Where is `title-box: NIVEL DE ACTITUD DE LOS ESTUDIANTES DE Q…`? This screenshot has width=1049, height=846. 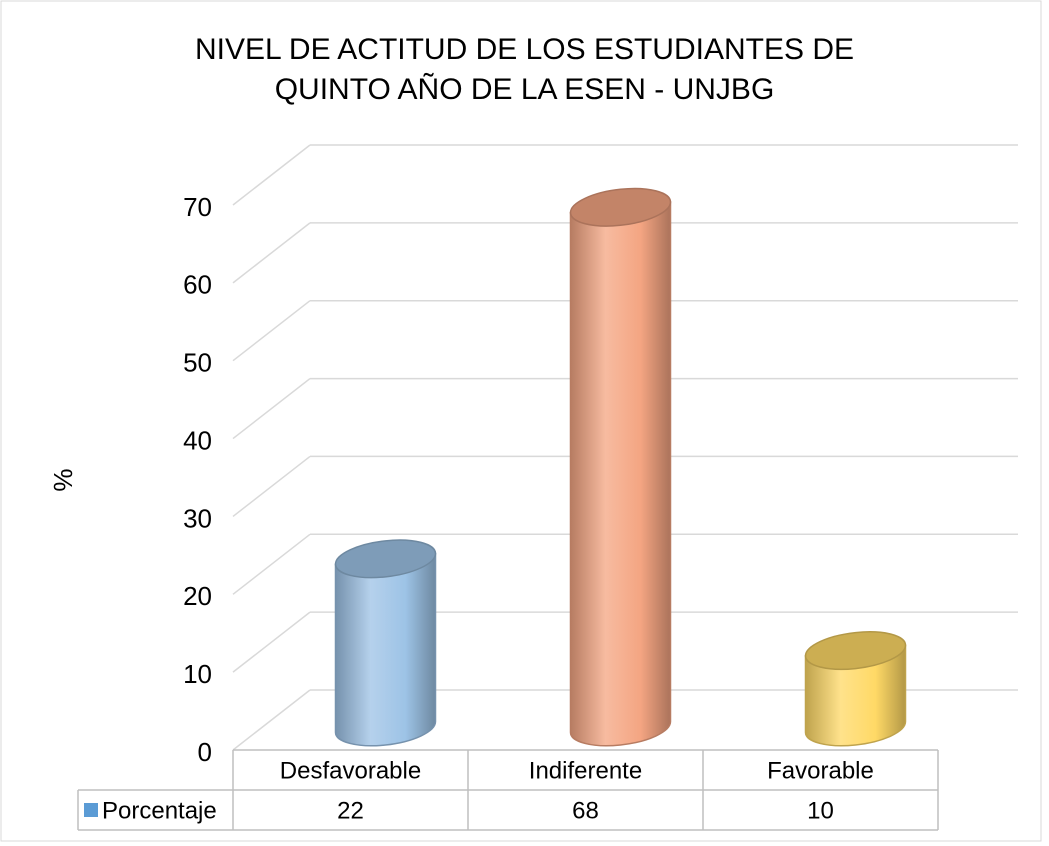 title-box: NIVEL DE ACTITUD DE LOS ESTUDIANTES DE Q… is located at coordinates (524, 70).